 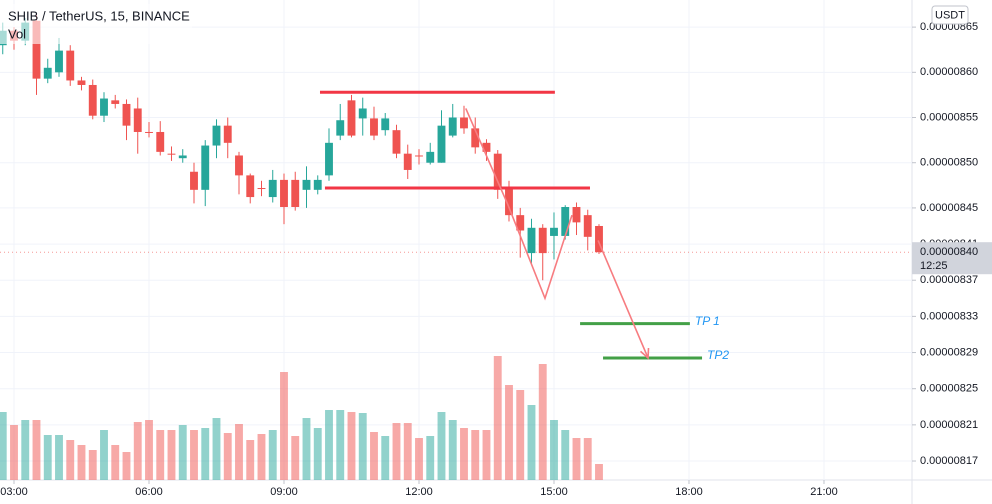 What do you see at coordinates (949, 280) in the screenshot?
I see `y-tick-label: 0.00000837` at bounding box center [949, 280].